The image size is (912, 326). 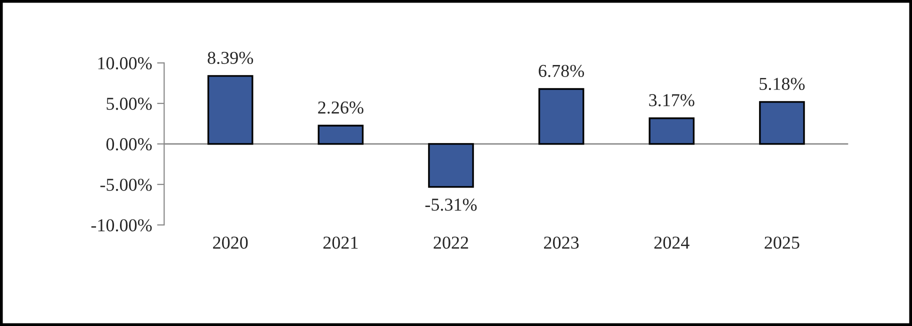 What do you see at coordinates (230, 242) in the screenshot?
I see `x-tick-label: 2020` at bounding box center [230, 242].